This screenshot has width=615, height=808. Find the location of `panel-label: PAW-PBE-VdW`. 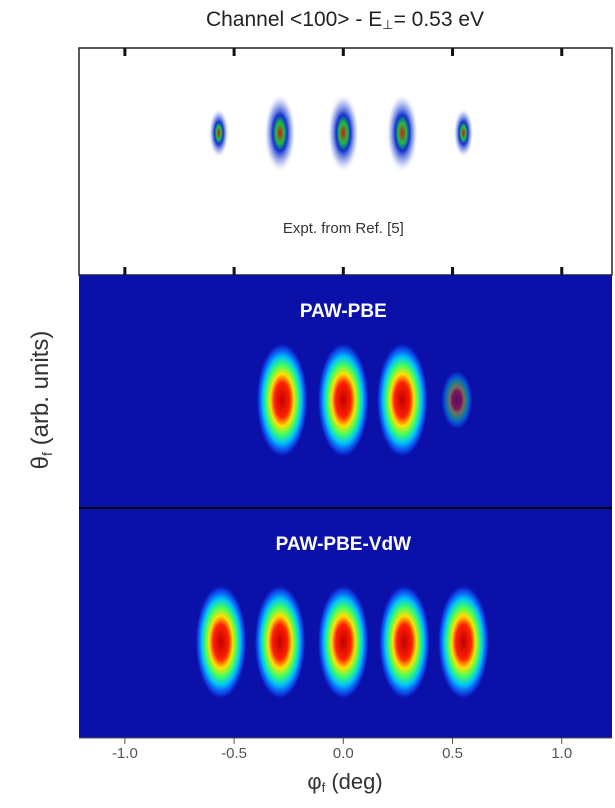

panel-label: PAW-PBE-VdW is located at coordinates (343, 544).